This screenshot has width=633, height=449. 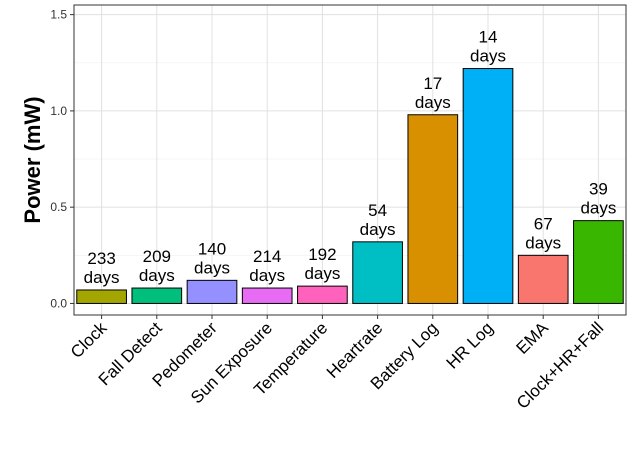 What do you see at coordinates (157, 295) in the screenshot?
I see `bar-fall-detect` at bounding box center [157, 295].